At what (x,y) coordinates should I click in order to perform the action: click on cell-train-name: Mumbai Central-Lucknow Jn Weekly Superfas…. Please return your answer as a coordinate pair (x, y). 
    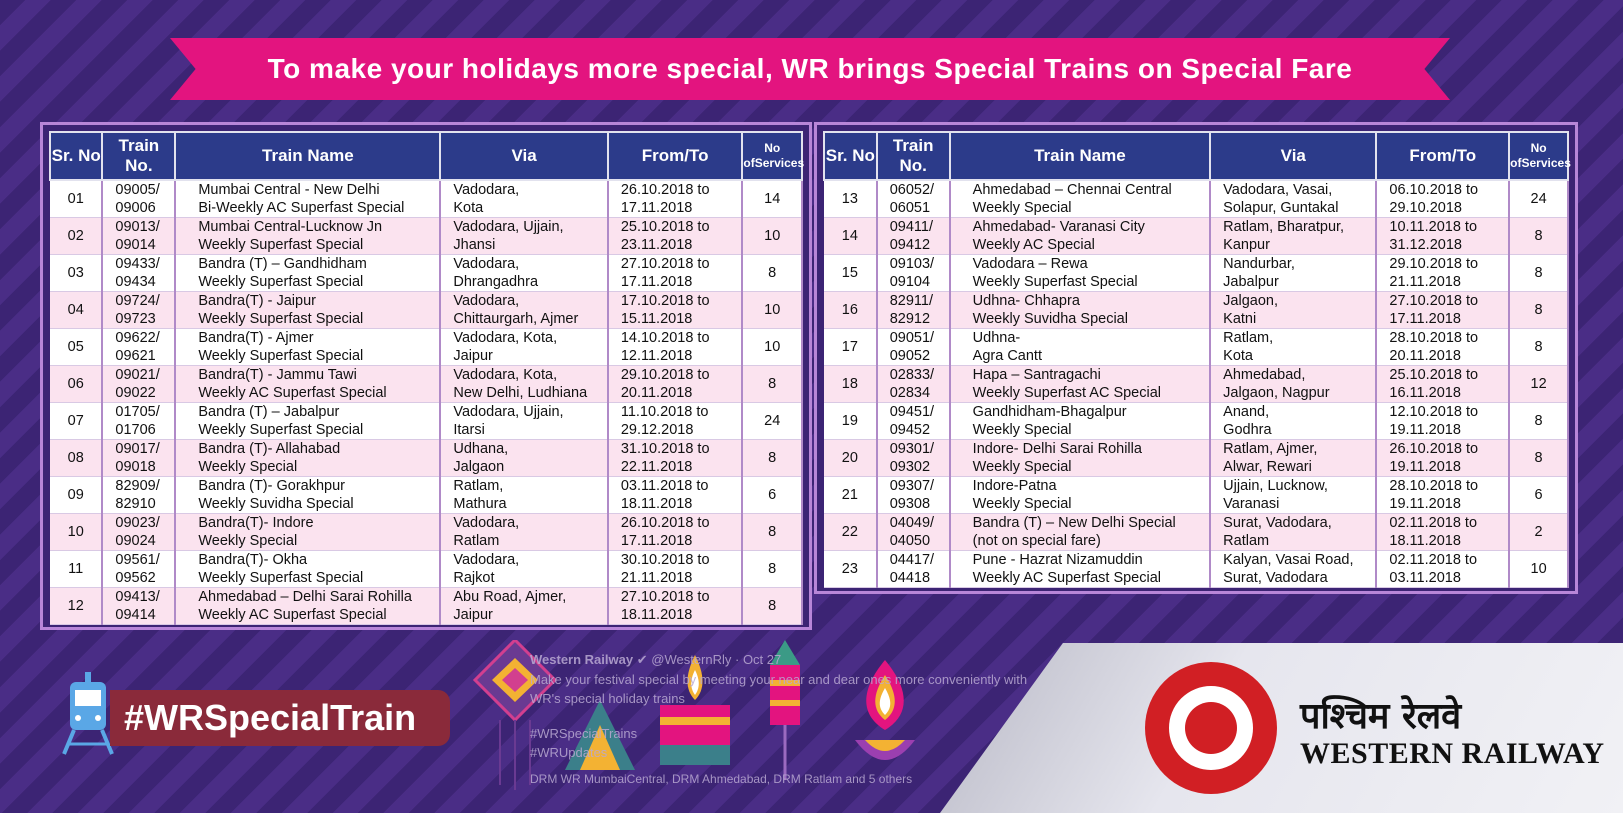
    Looking at the image, I should click on (308, 236).